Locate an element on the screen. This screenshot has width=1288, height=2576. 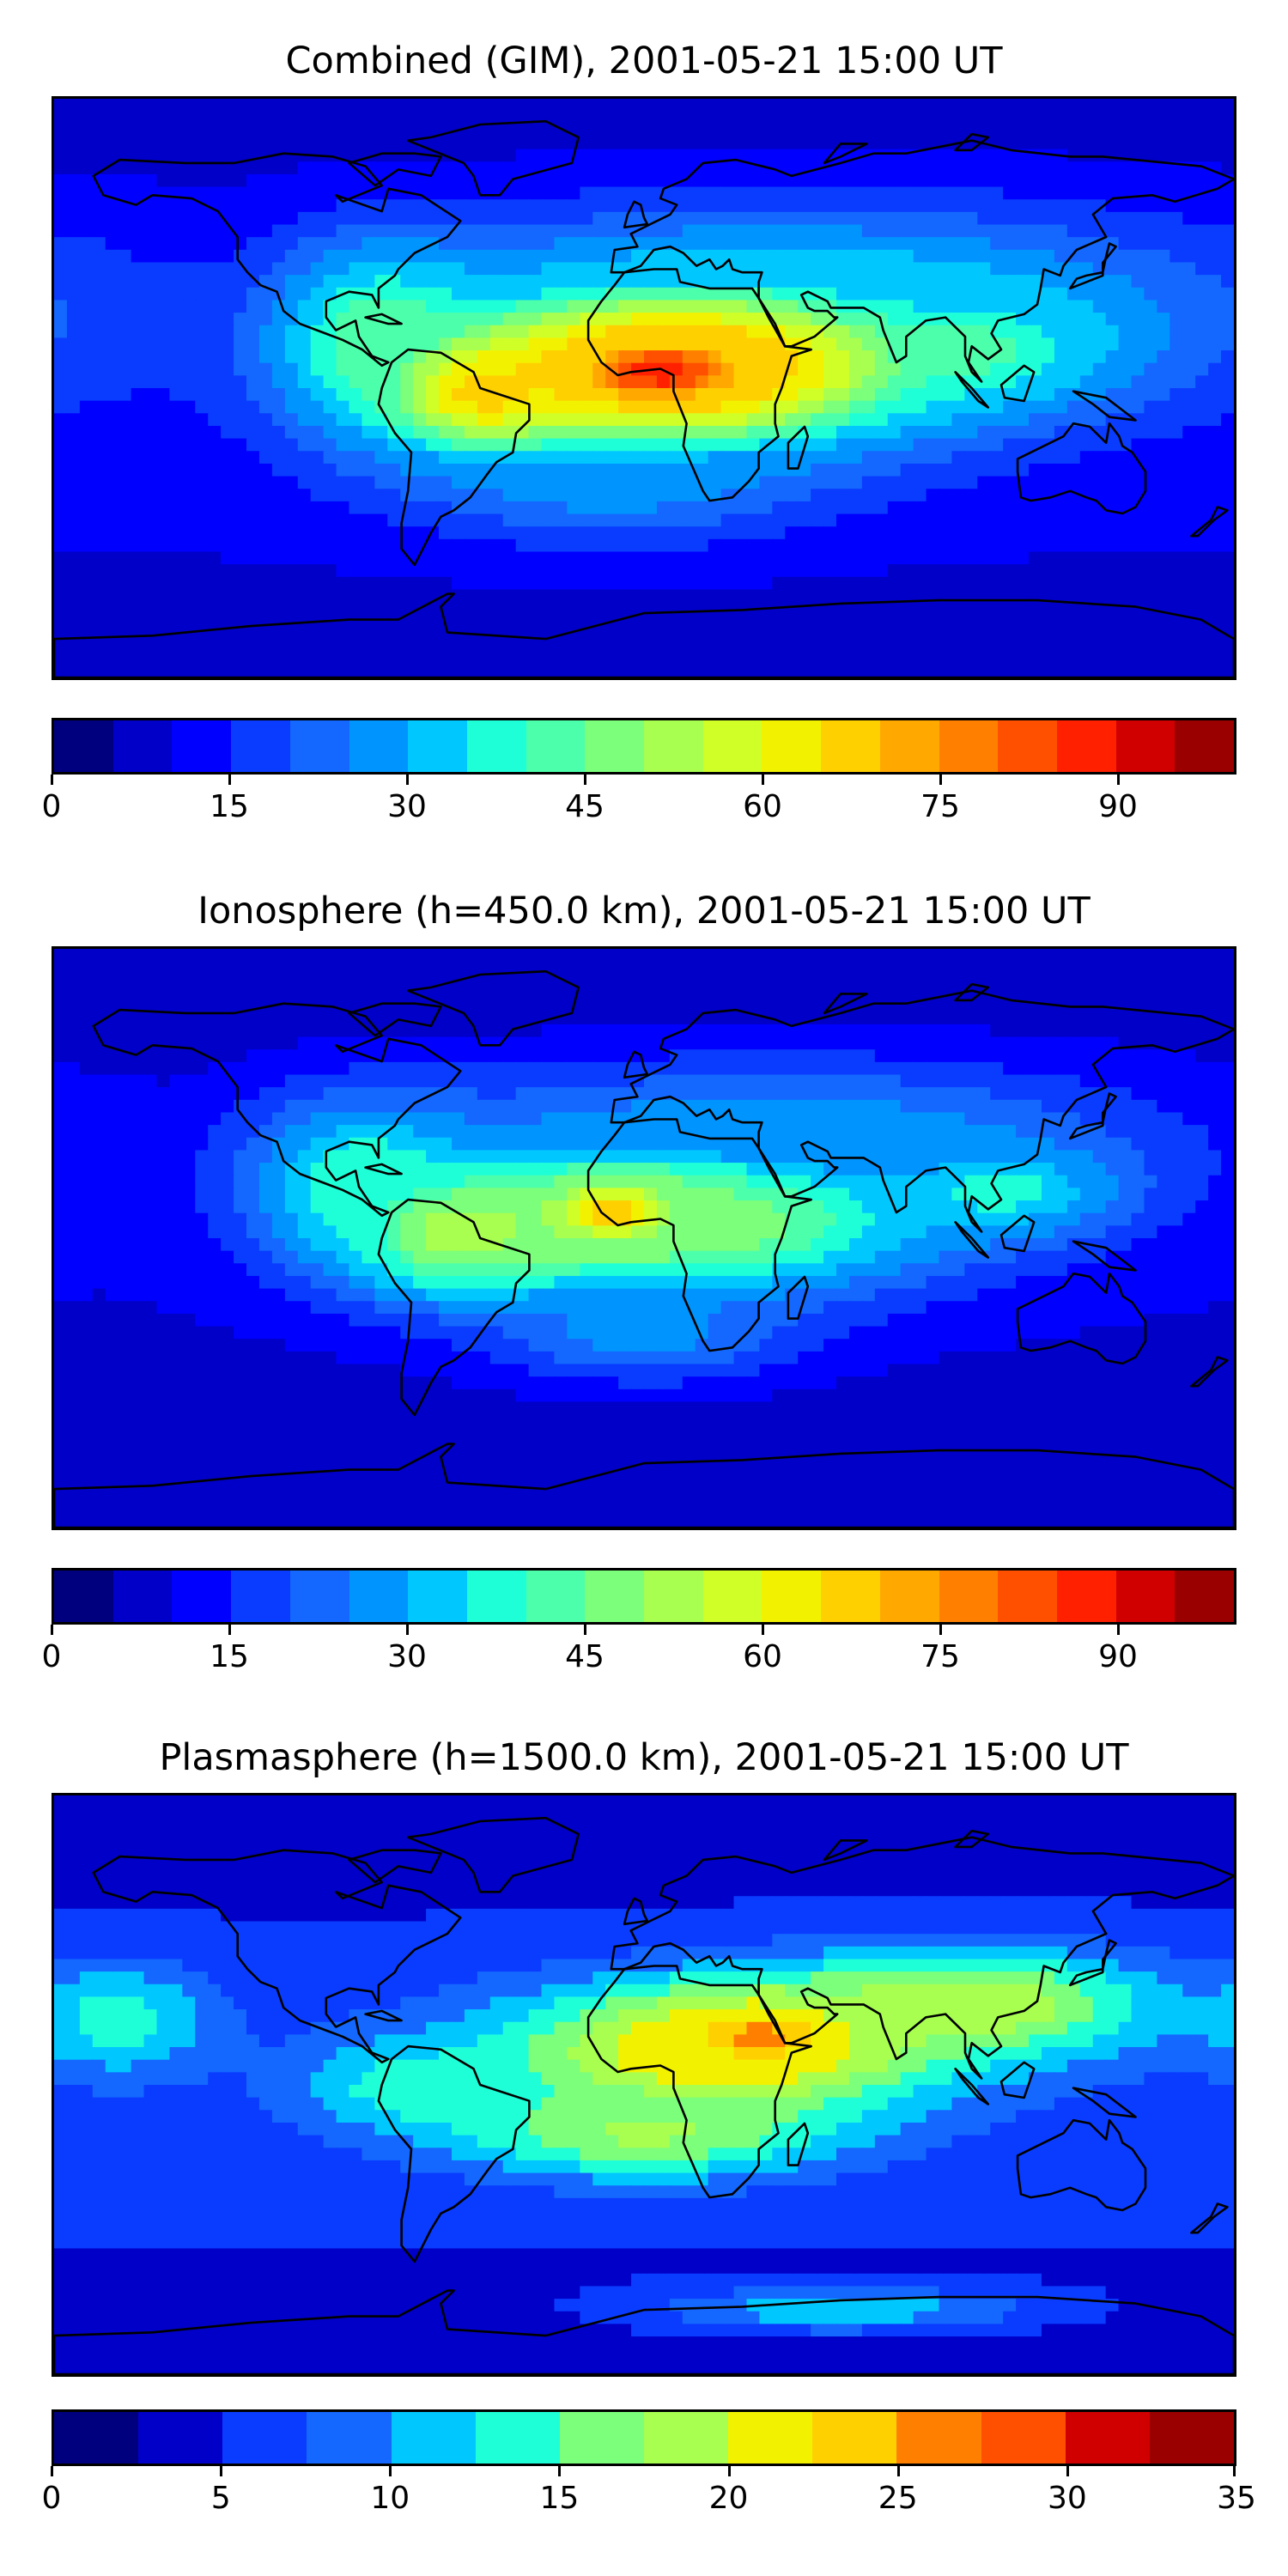
colorbar-tick-label: 5 is located at coordinates (220, 2499).